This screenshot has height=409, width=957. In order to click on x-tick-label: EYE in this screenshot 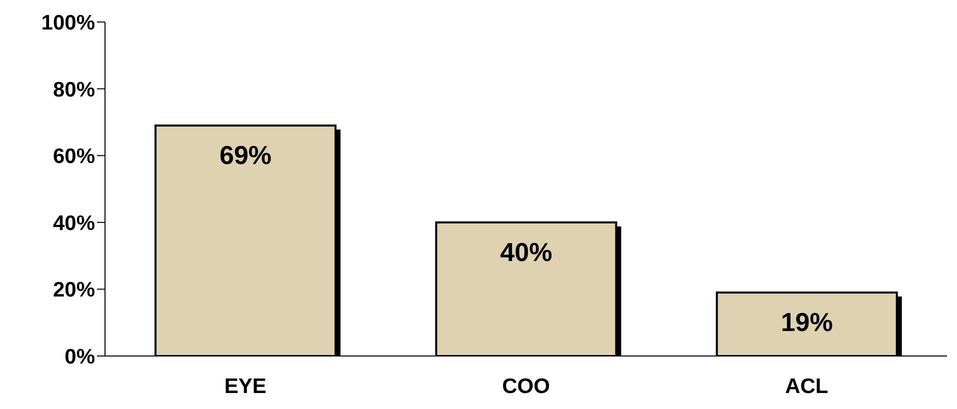, I will do `click(245, 386)`.